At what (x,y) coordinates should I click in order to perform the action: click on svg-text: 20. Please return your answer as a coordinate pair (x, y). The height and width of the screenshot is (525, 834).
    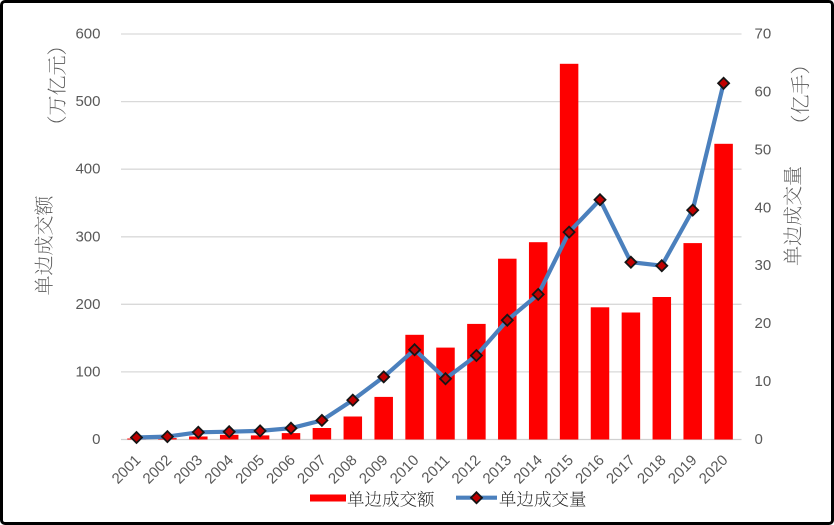
    Looking at the image, I should click on (763, 323).